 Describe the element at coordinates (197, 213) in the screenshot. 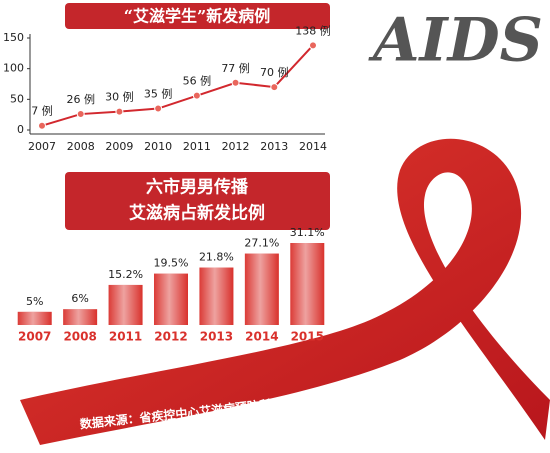

I see `chart-title: 艾滋病占新发比例` at that location.